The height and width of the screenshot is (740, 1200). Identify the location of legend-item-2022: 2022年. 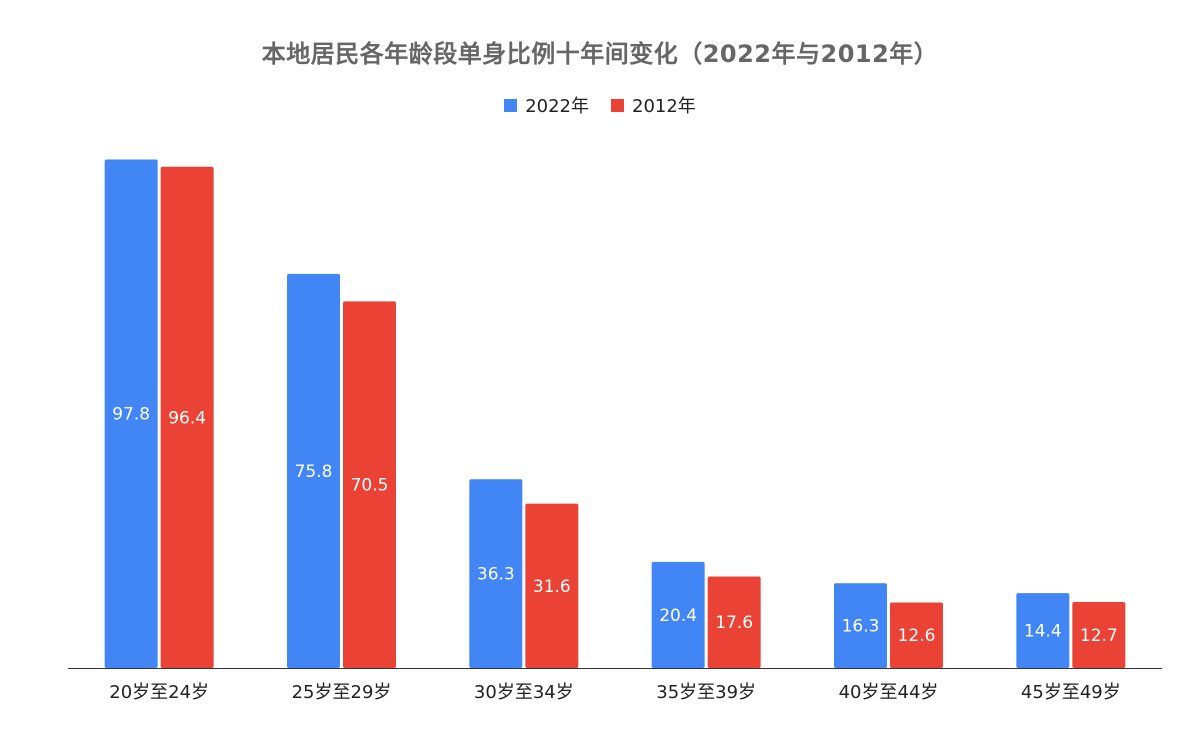
(546, 105).